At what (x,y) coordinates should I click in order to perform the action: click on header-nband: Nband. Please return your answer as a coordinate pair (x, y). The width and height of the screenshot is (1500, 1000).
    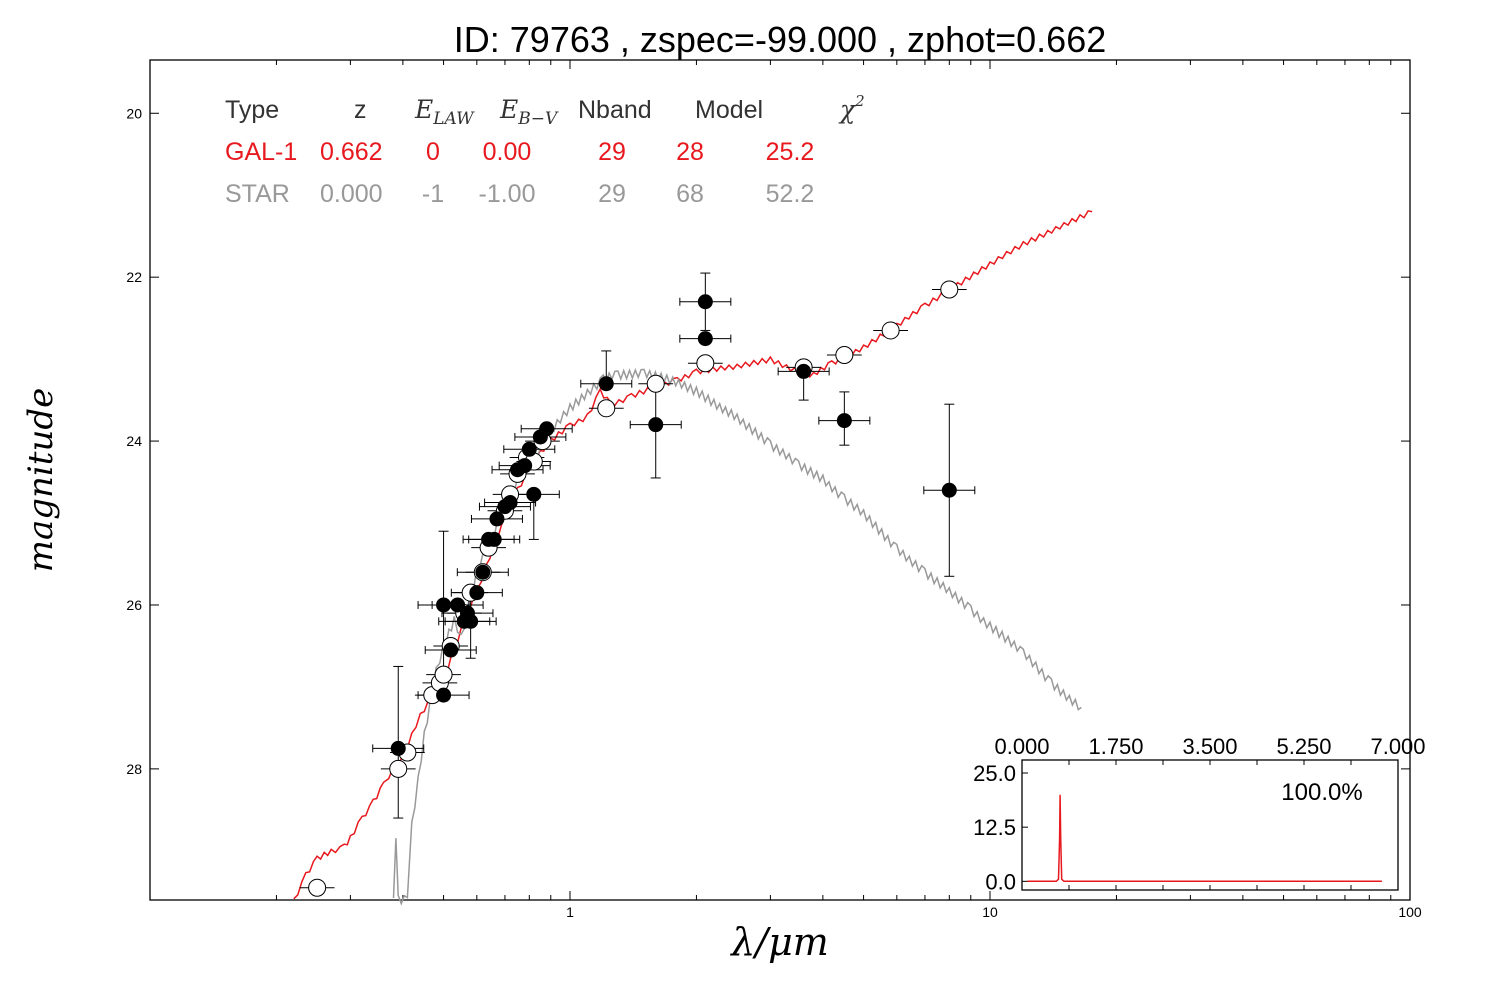
    Looking at the image, I should click on (615, 110).